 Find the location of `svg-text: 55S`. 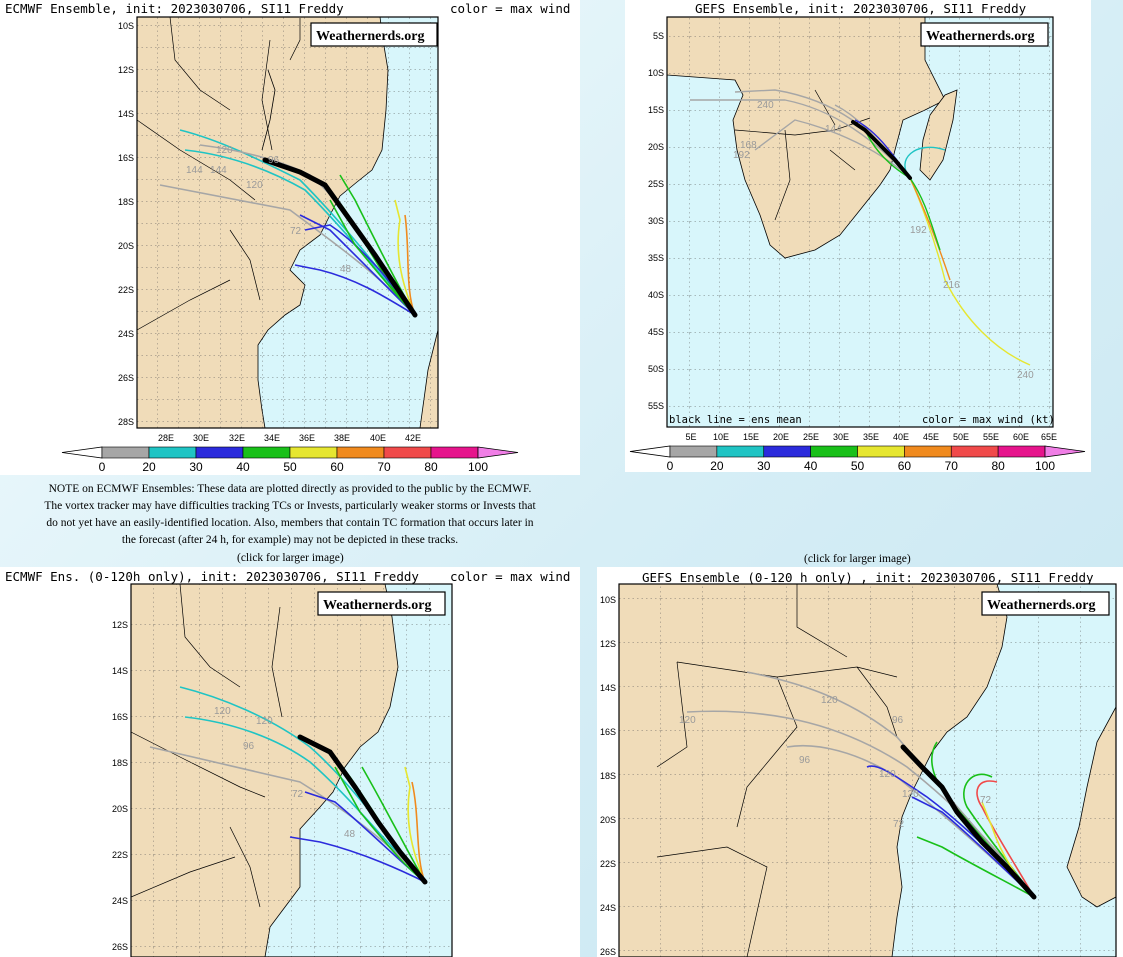

svg-text: 55S is located at coordinates (656, 406).